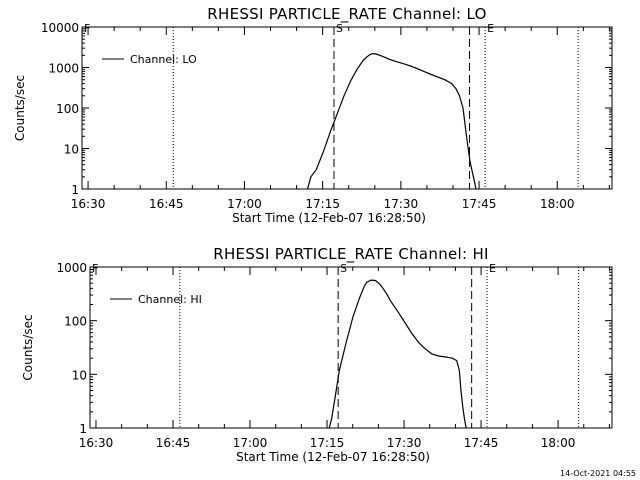  What do you see at coordinates (346, 14) in the screenshot?
I see `chart-title: RHESSI PARTICLE_RATE Channel: LO` at bounding box center [346, 14].